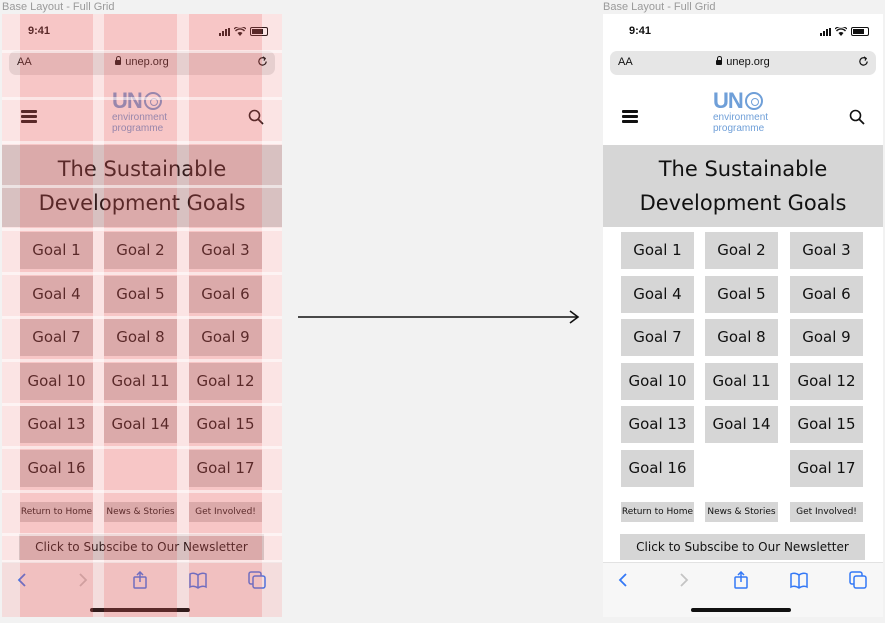  I want to click on arrow-right-icon, so click(439, 317).